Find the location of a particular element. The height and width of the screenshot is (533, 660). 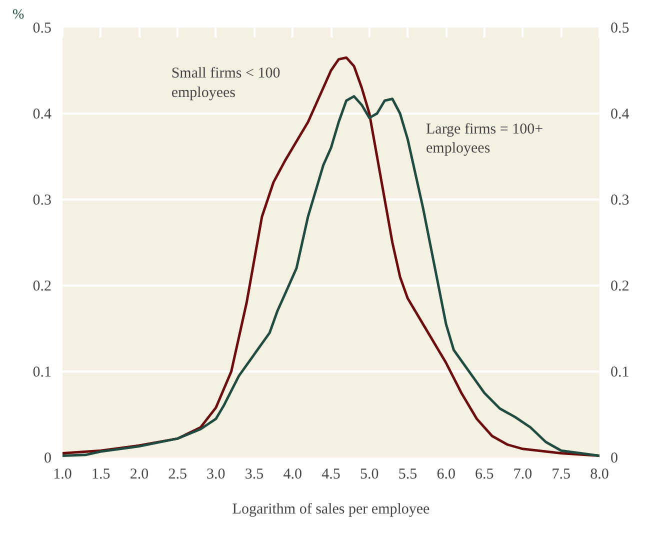

x-tick-label: 5.0 is located at coordinates (369, 474).